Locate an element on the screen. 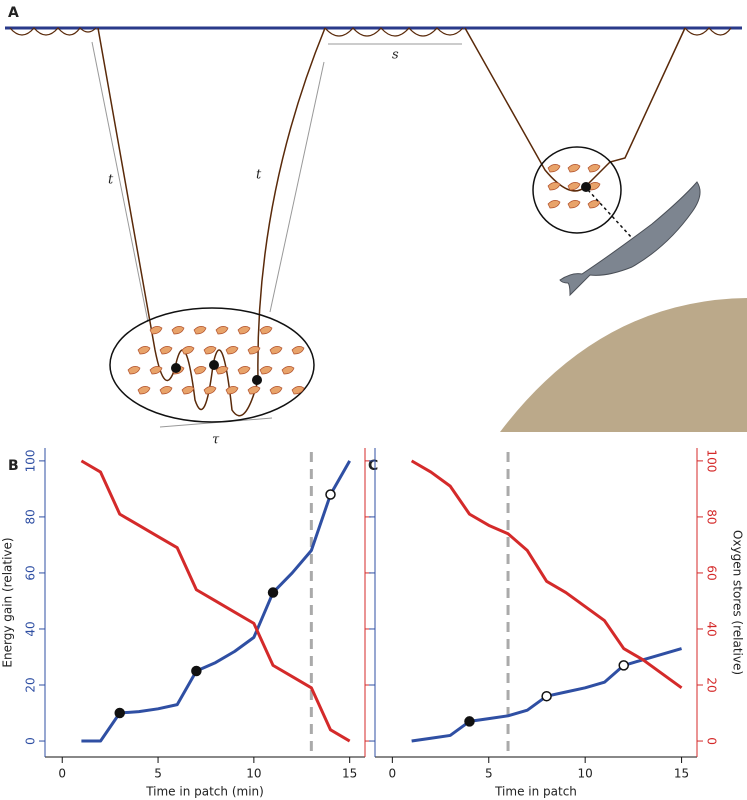 The height and width of the screenshot is (800, 747). y-tick-label: 0 is located at coordinates (31, 741).